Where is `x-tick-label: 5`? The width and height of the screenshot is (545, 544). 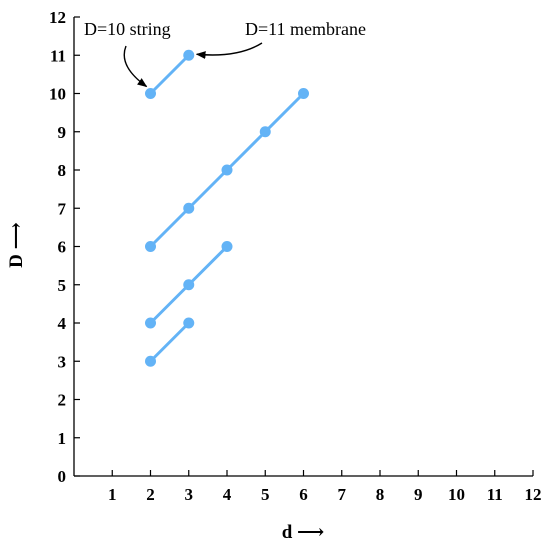
x-tick-label: 5 is located at coordinates (265, 494).